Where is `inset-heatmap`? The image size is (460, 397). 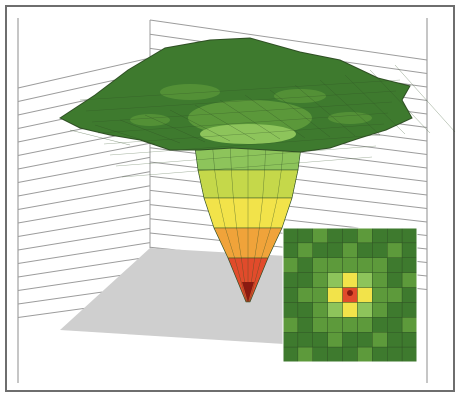 inset-heatmap is located at coordinates (350, 295).